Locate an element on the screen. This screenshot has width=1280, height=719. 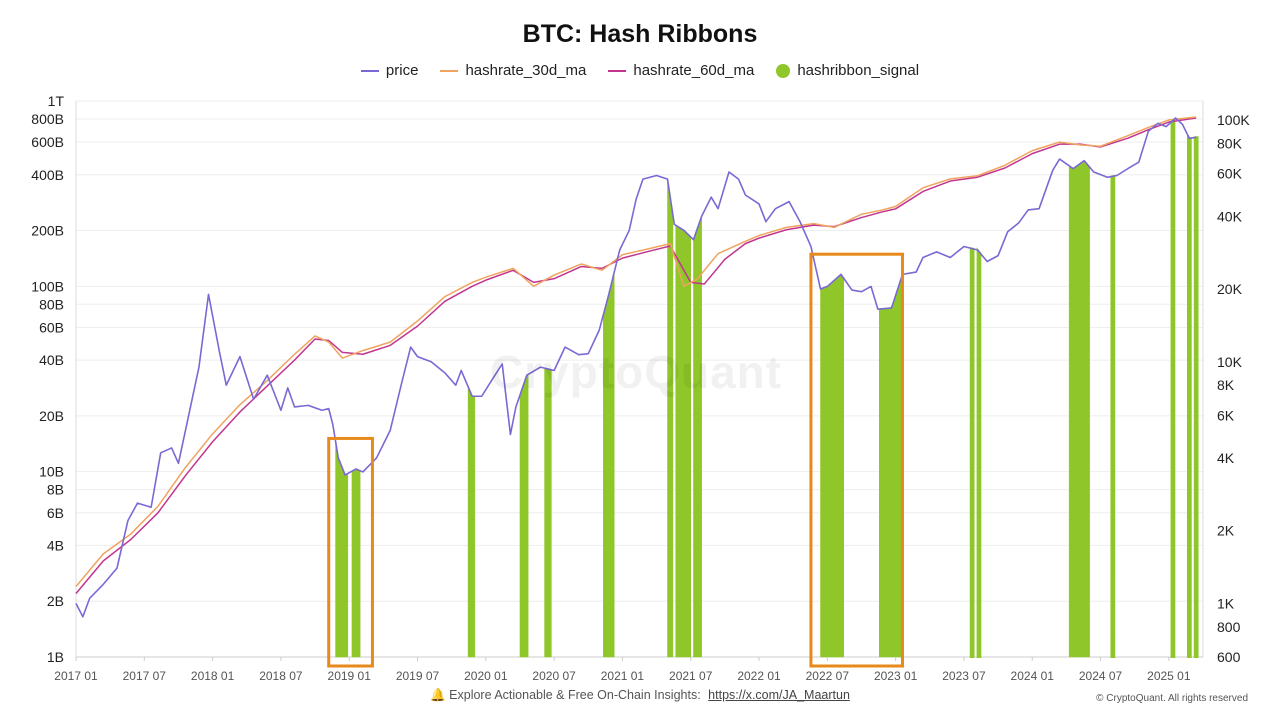
left-tick-label: 800B is located at coordinates (47, 119).